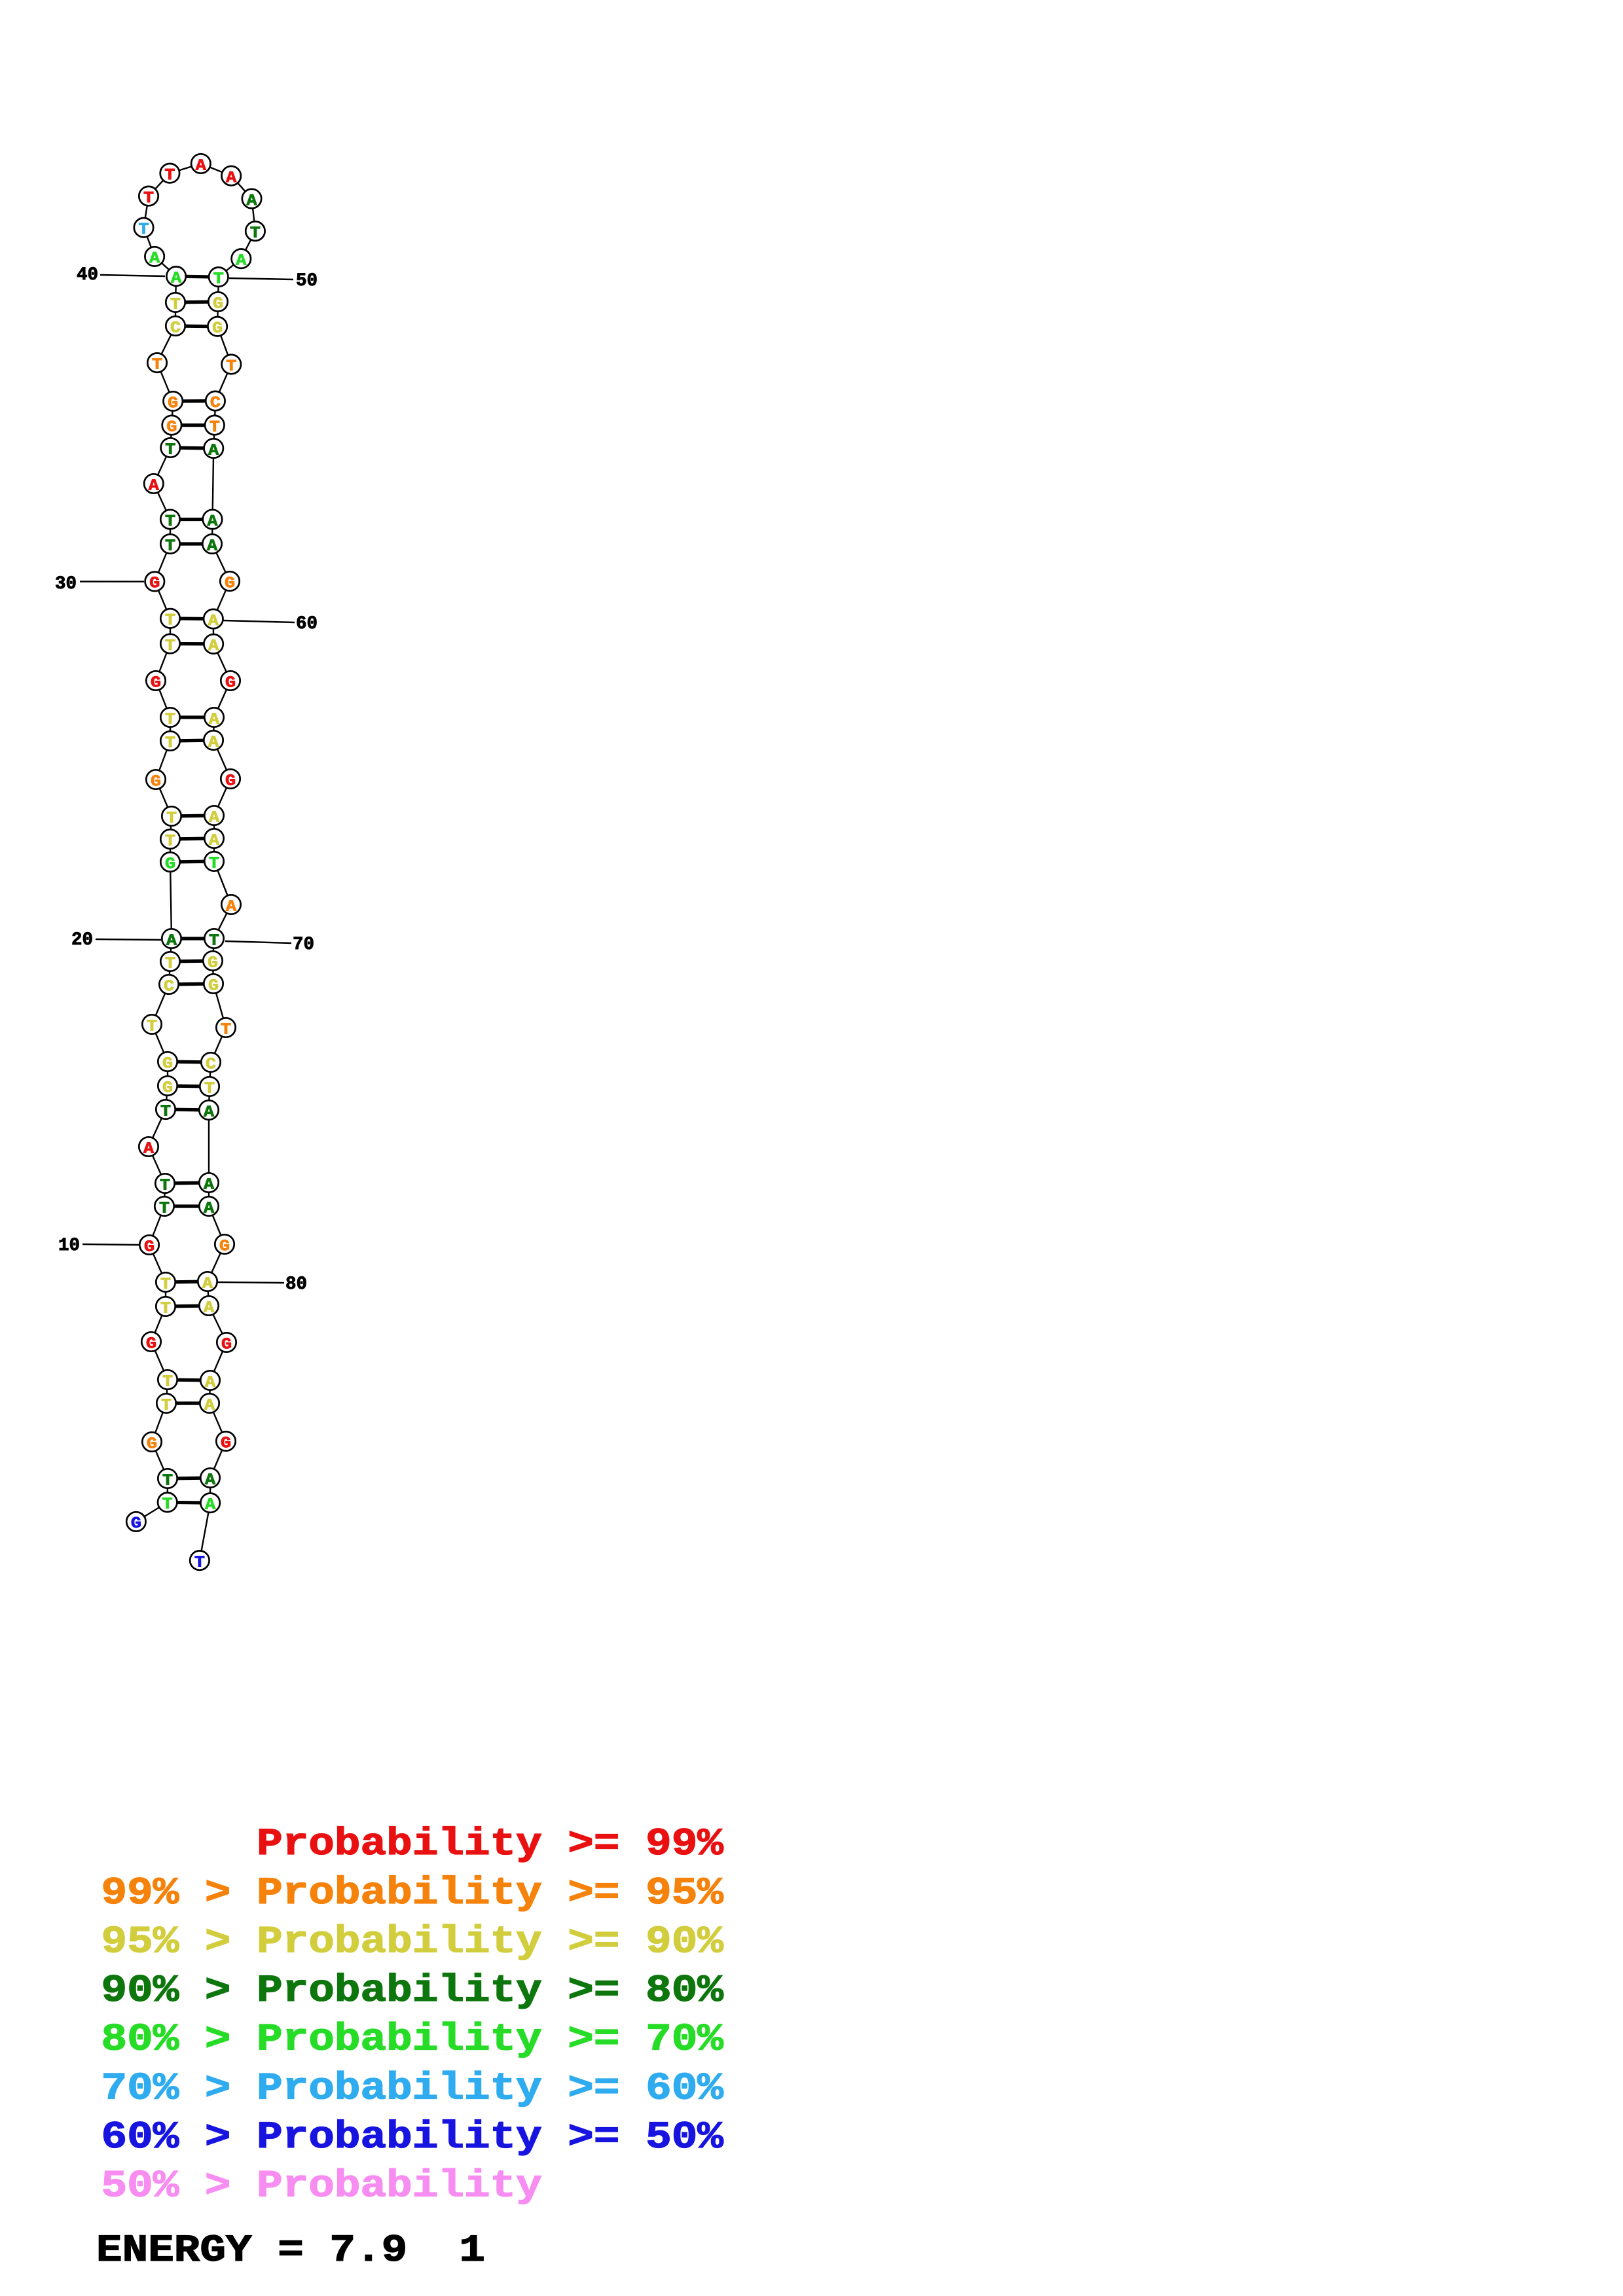 Image resolution: width=1623 pixels, height=2296 pixels. What do you see at coordinates (296, 1284) in the screenshot?
I see `svg-text: 80` at bounding box center [296, 1284].